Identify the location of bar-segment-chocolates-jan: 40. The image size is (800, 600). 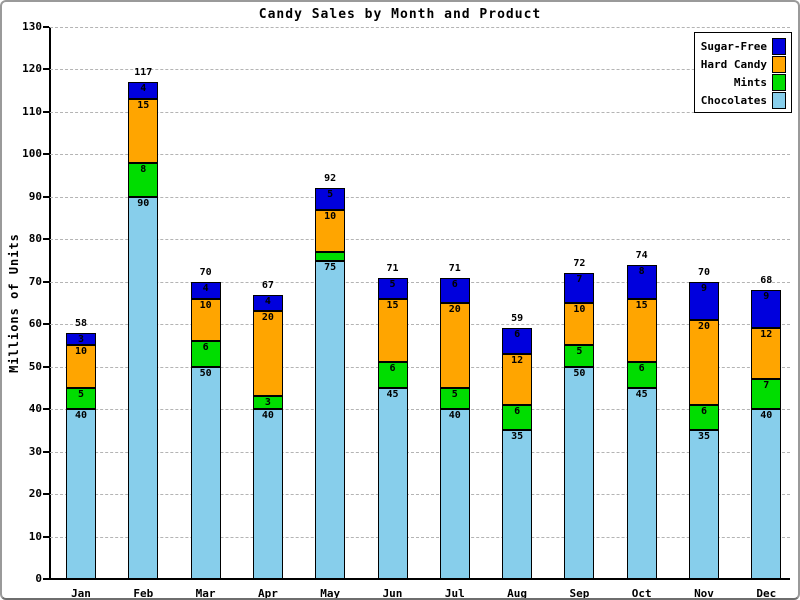
(81, 494).